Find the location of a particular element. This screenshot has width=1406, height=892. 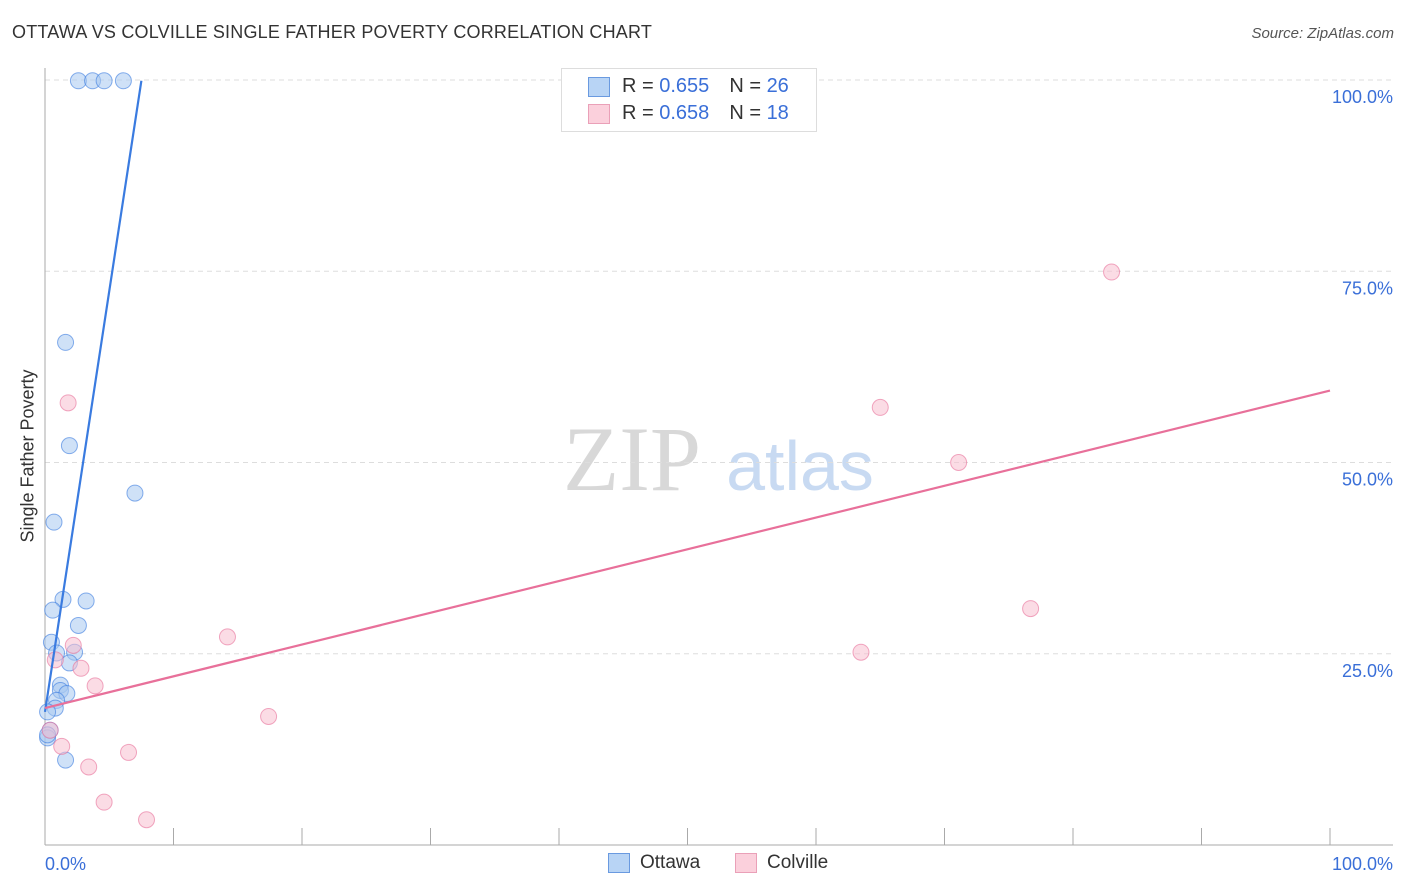

y-tick-label: 25.0% is located at coordinates (1367, 671).